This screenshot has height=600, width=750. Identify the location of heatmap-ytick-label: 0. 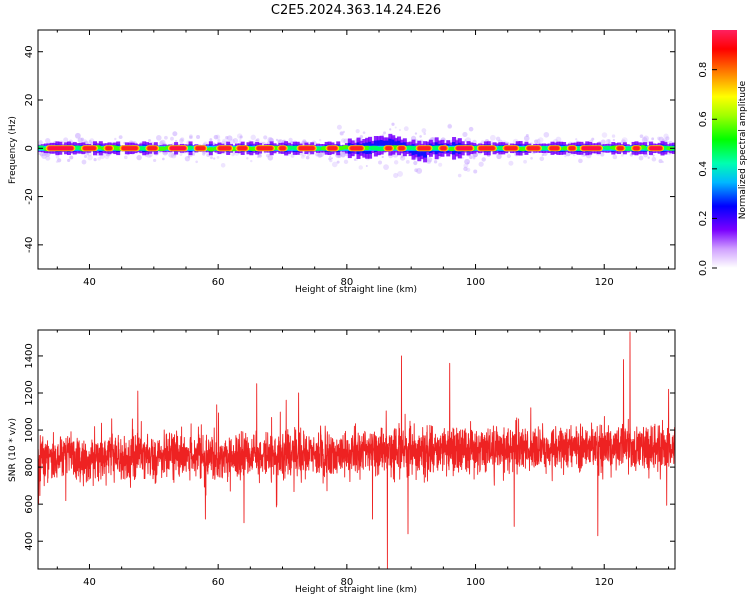
(29, 148).